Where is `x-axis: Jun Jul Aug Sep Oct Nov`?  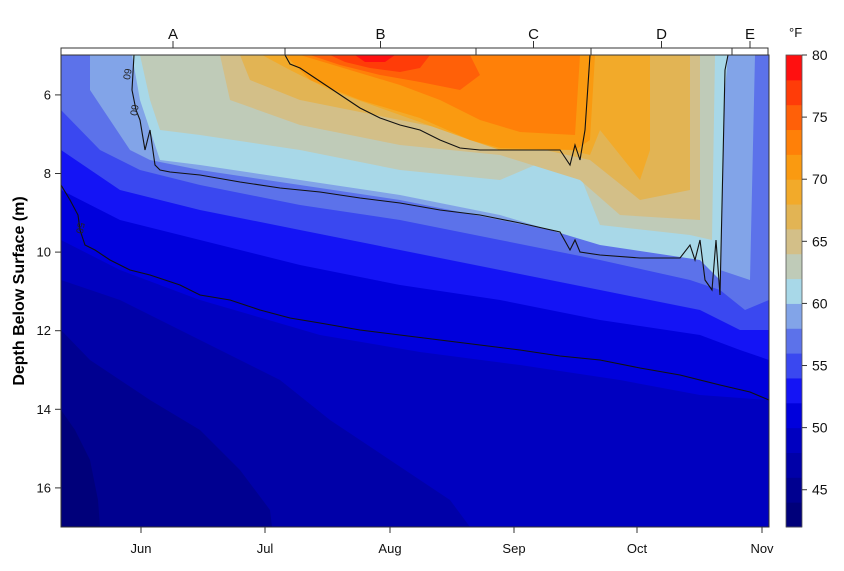
x-axis: Jun Jul Aug Sep Oct Nov is located at coordinates (452, 541).